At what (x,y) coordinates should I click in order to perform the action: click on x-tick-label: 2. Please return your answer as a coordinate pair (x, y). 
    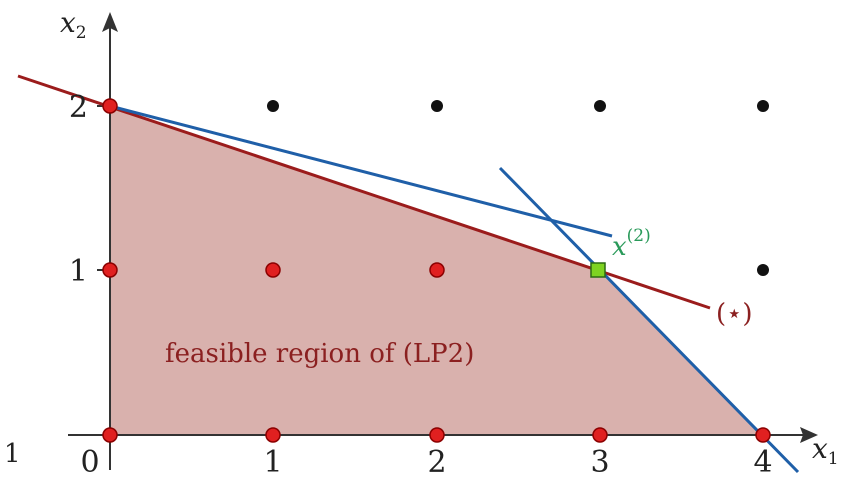
    Looking at the image, I should click on (436, 461).